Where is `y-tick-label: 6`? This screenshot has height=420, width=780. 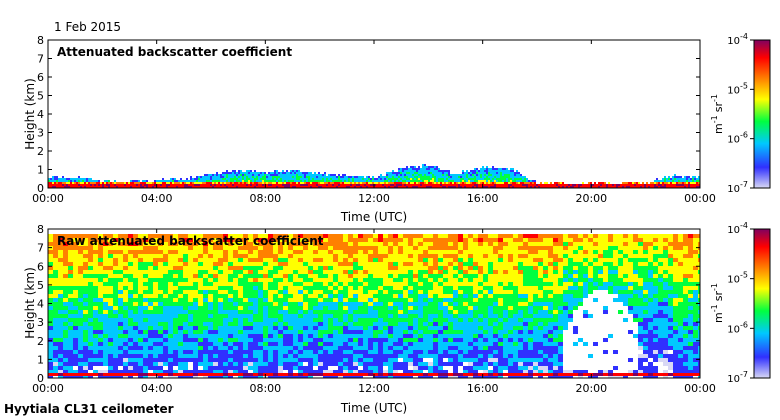 y-tick-label: 6 is located at coordinates (40, 77).